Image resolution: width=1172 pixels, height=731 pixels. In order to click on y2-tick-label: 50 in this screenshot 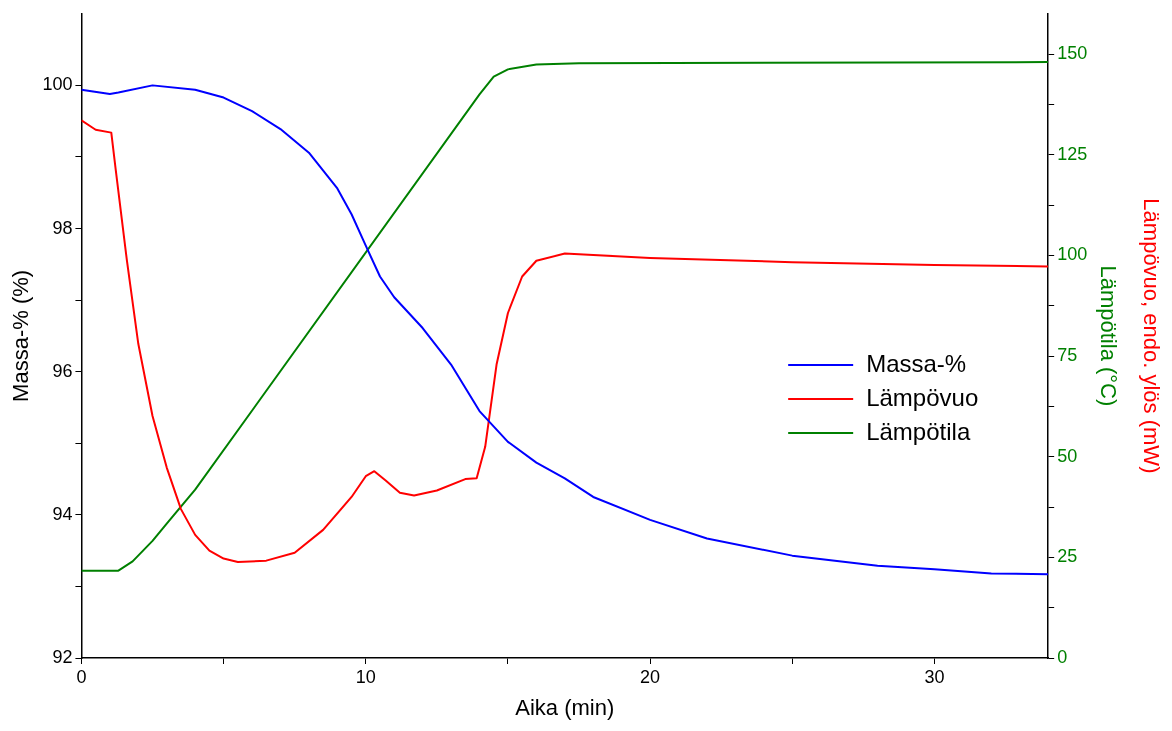, I will do `click(1067, 455)`.